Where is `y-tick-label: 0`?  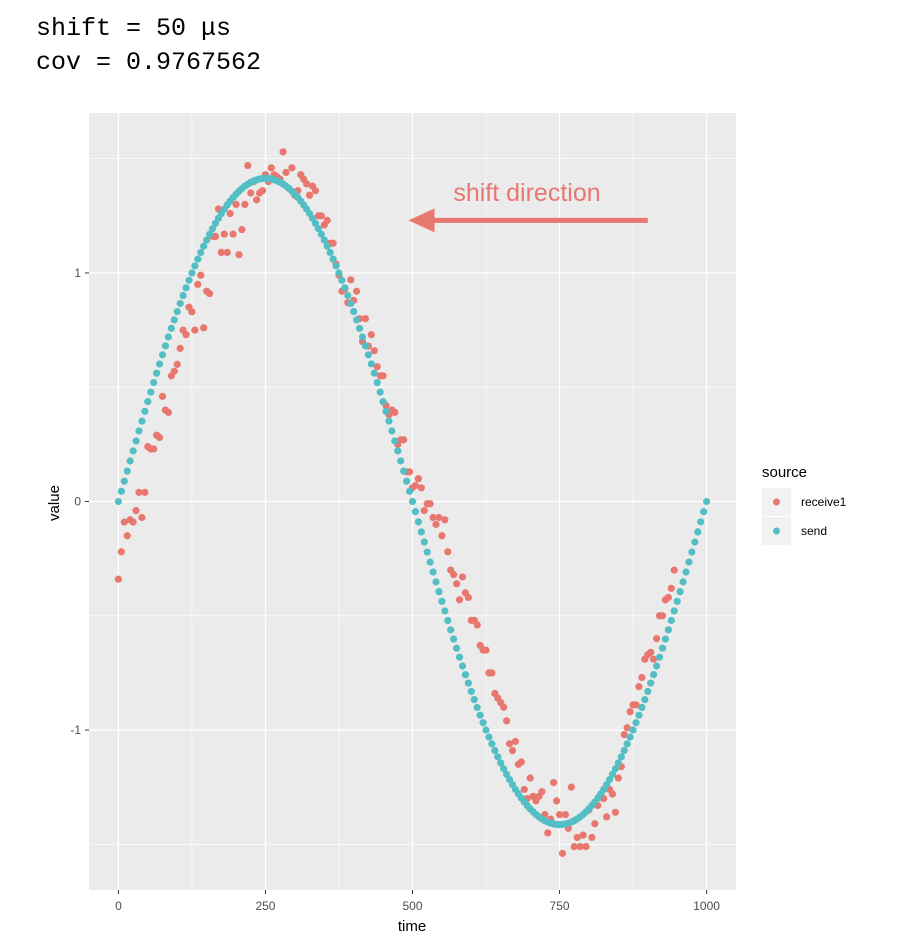 y-tick-label: 0 is located at coordinates (77, 502).